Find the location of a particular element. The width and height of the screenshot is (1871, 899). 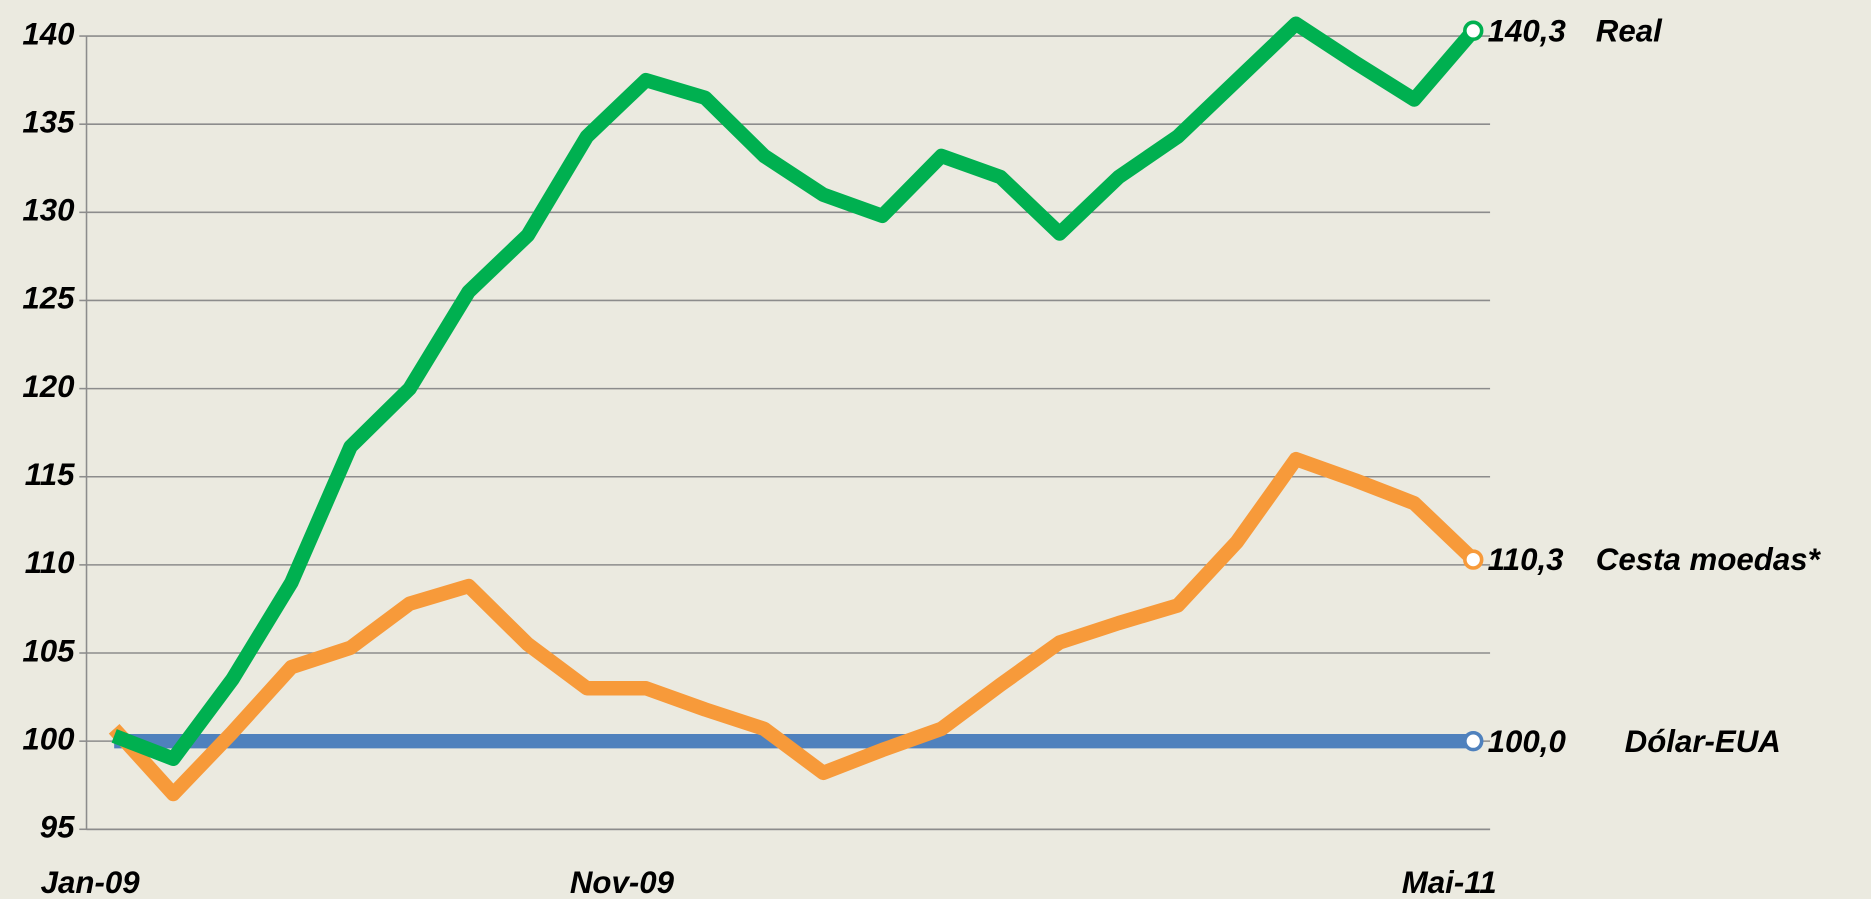

y-tick-label: 100 is located at coordinates (48, 738).